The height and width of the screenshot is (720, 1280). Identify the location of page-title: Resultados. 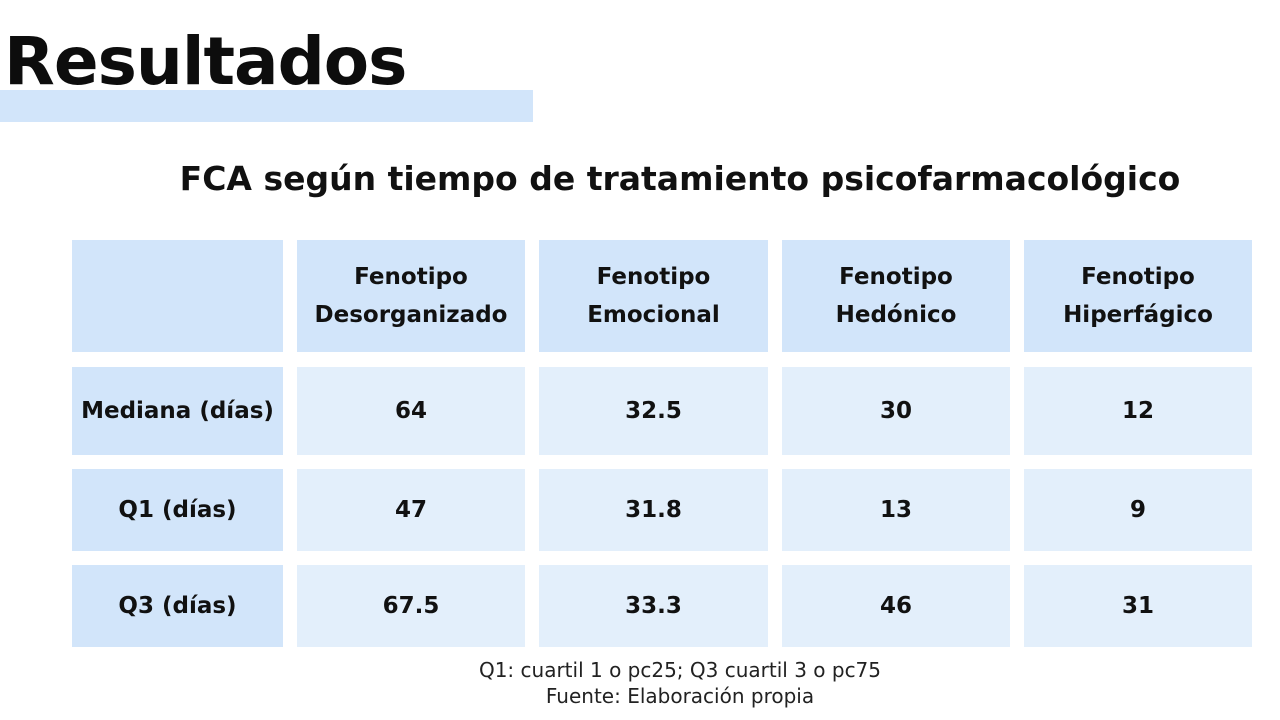
(205, 61).